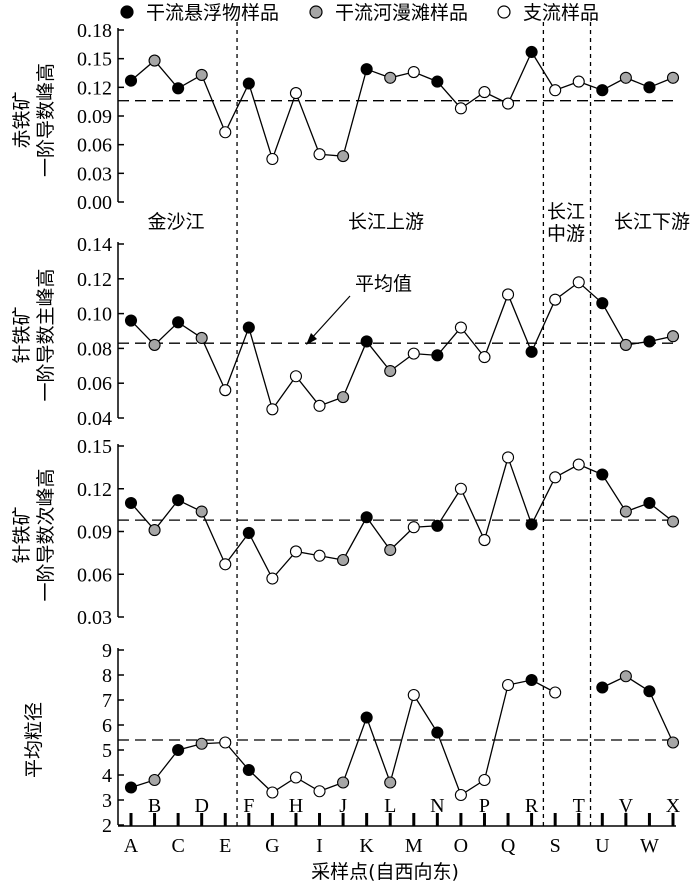 The image size is (700, 886). What do you see at coordinates (34, 740) in the screenshot?
I see `y-axis-label: 平均粒径` at bounding box center [34, 740].